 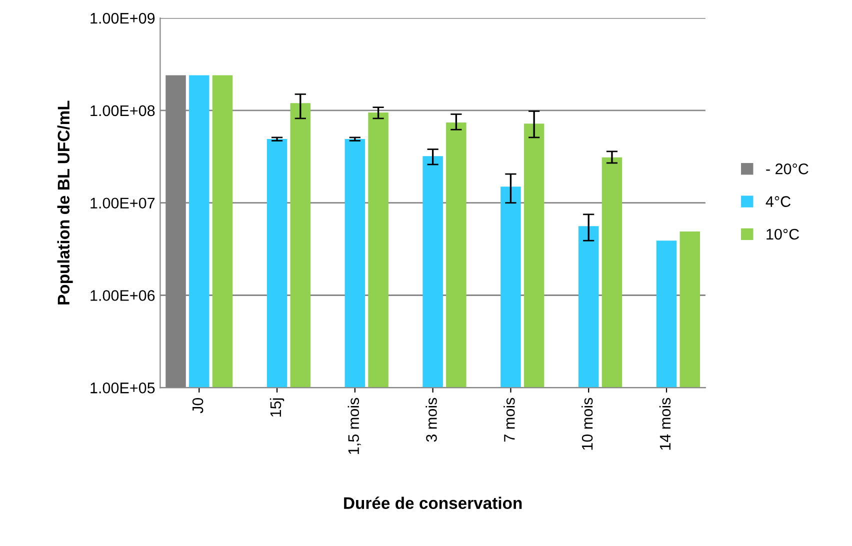 I want to click on x-tick-label: 1,5 mois, so click(x=354, y=426).